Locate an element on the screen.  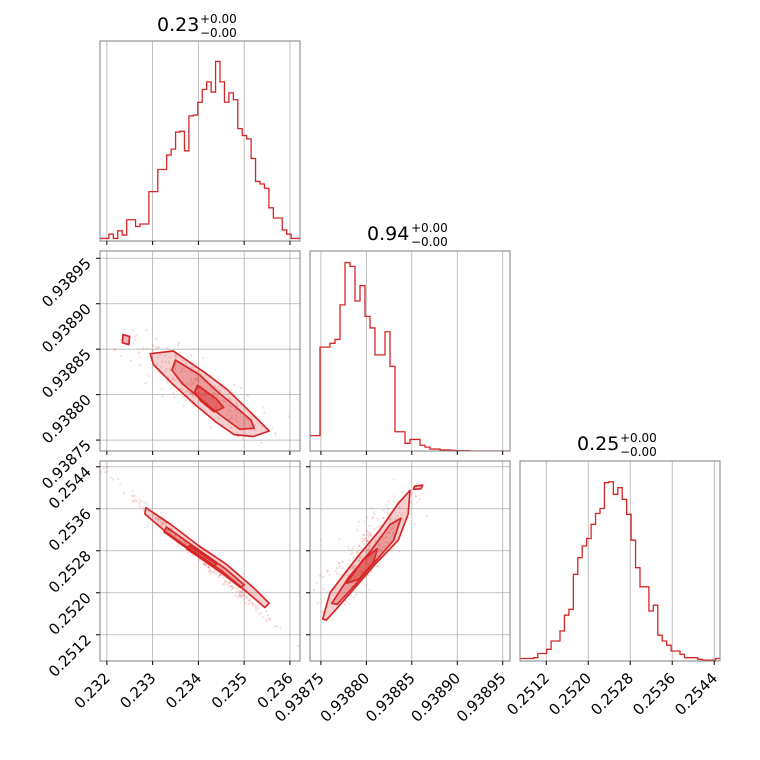
title-2-value: 0.94 is located at coordinates (388, 234).